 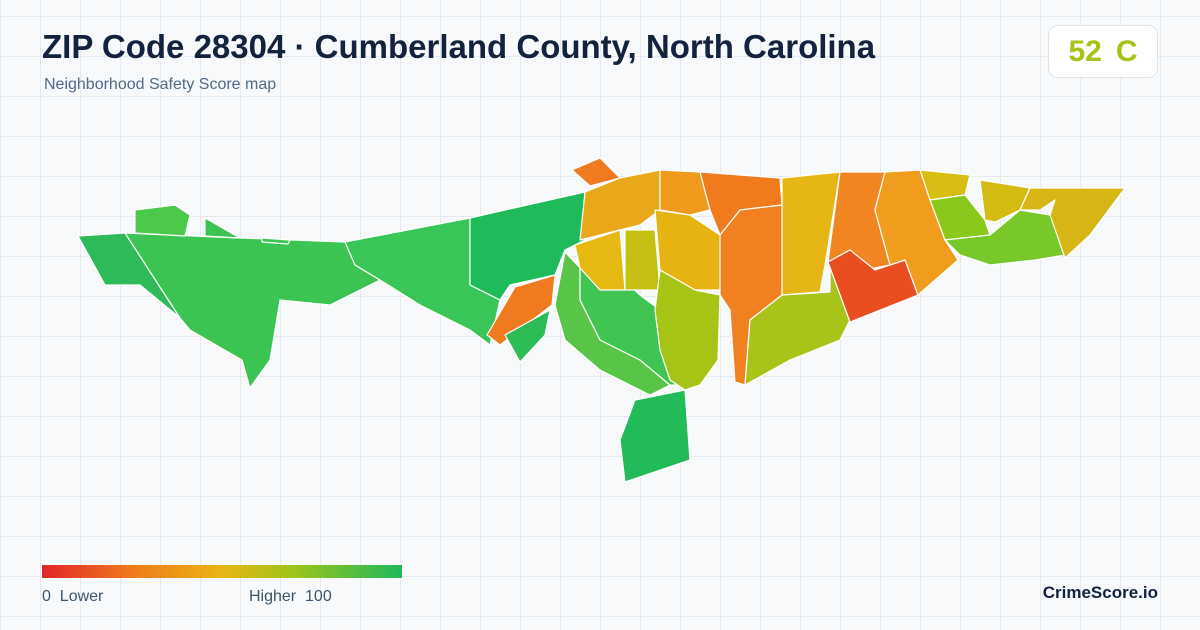 I want to click on subtitle: Neighborhood Safety Score map, so click(x=160, y=84).